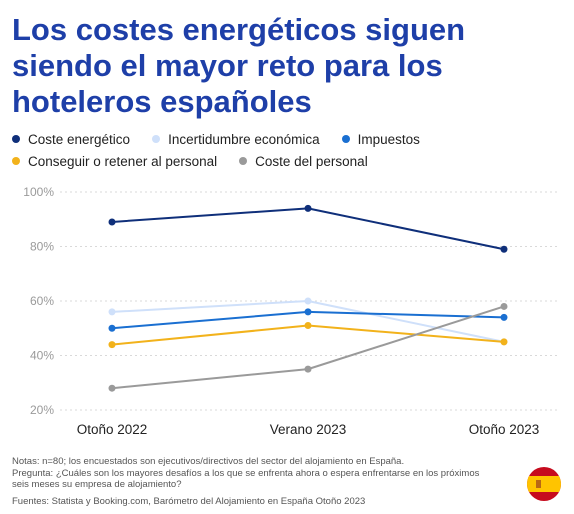 This screenshot has height=514, width=574. I want to click on spain-flag-icon, so click(544, 484).